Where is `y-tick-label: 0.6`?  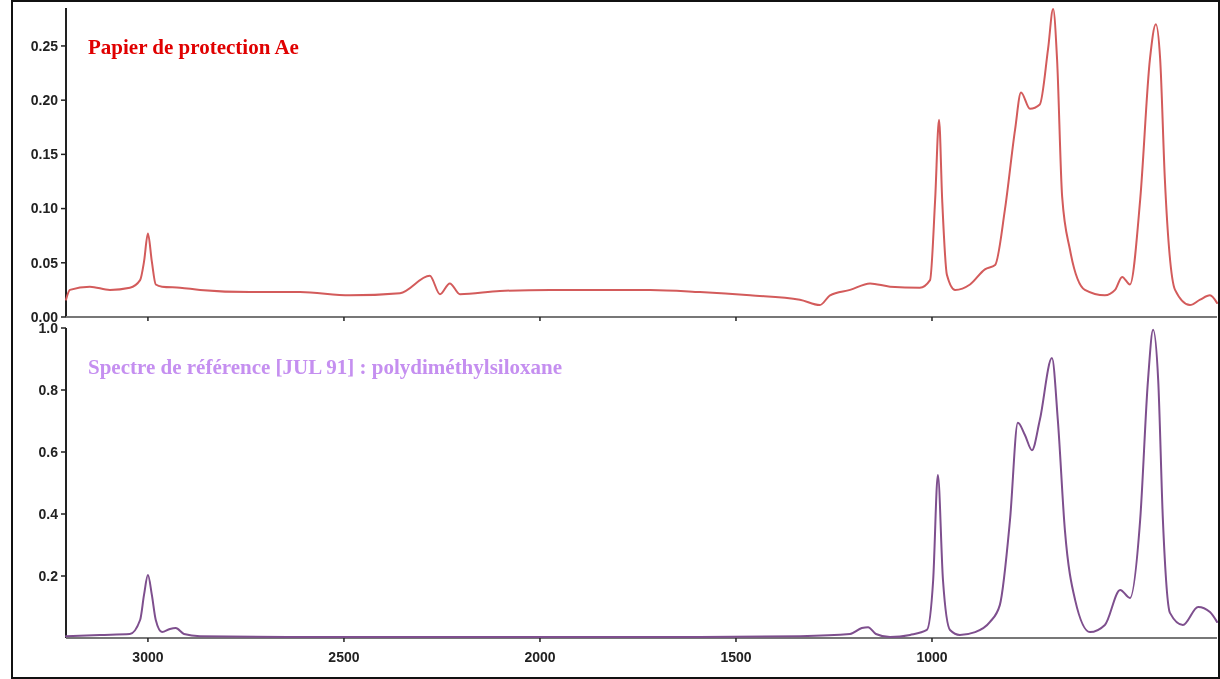 y-tick-label: 0.6 is located at coordinates (48, 451).